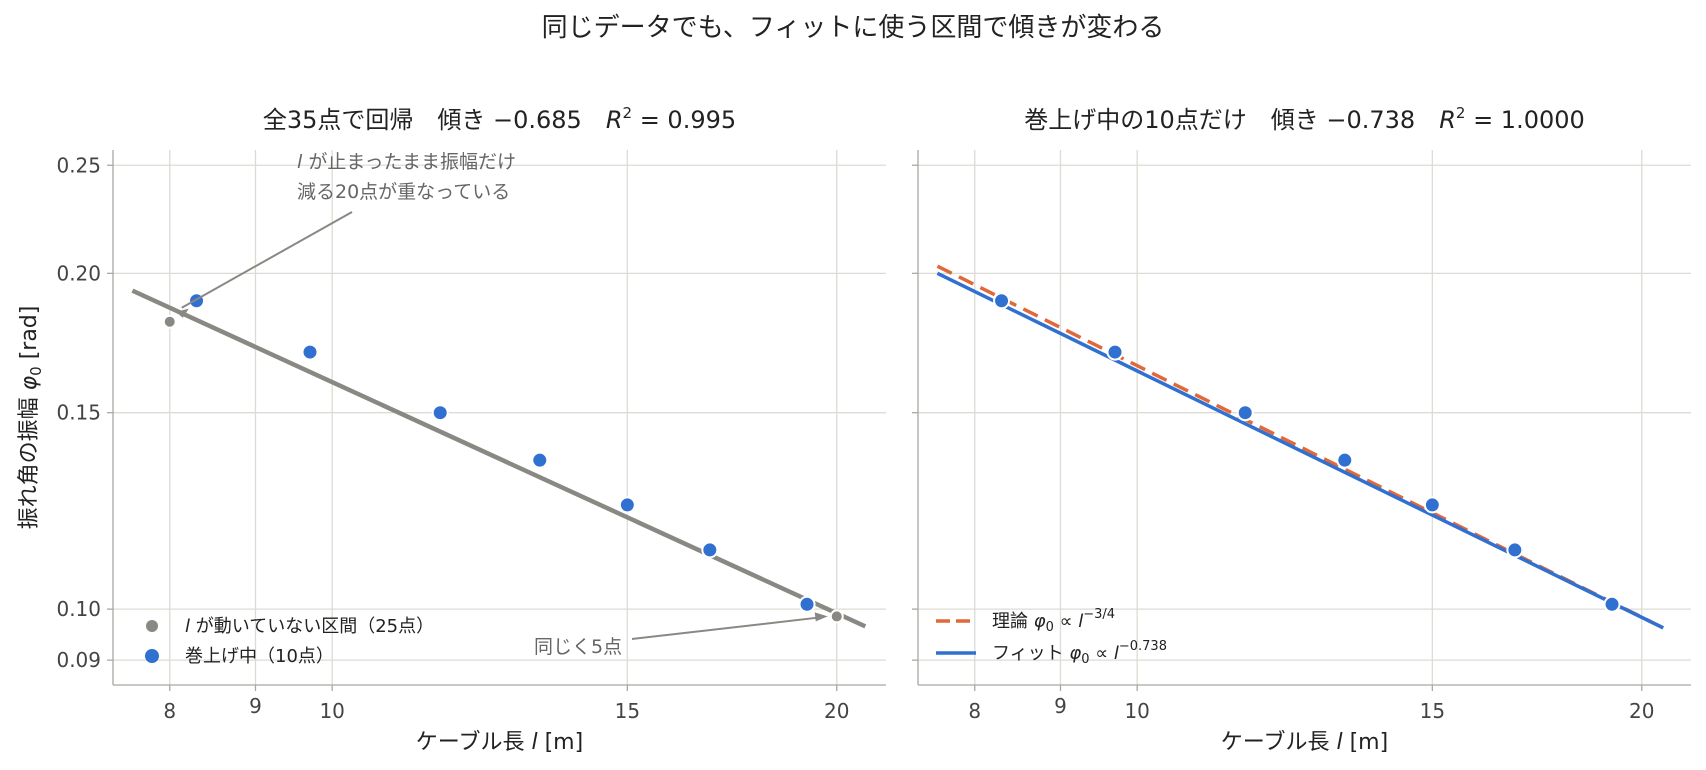 The width and height of the screenshot is (1706, 770). Describe the element at coordinates (1030, 653) in the screenshot. I see `legend-text: フィット` at that location.